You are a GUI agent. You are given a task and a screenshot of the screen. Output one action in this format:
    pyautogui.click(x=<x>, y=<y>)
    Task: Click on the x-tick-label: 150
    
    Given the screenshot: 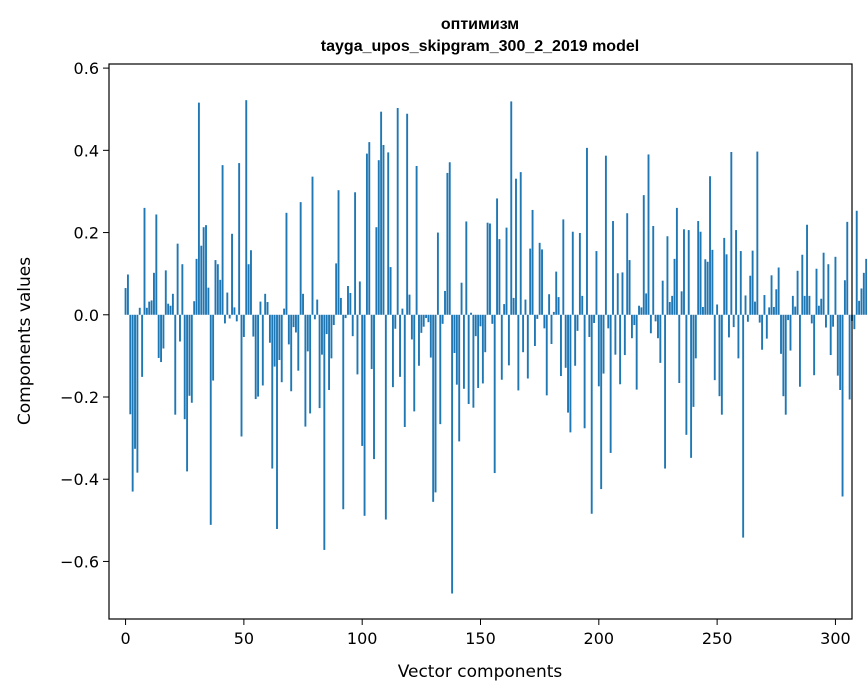 What is the action you would take?
    pyautogui.click(x=480, y=638)
    